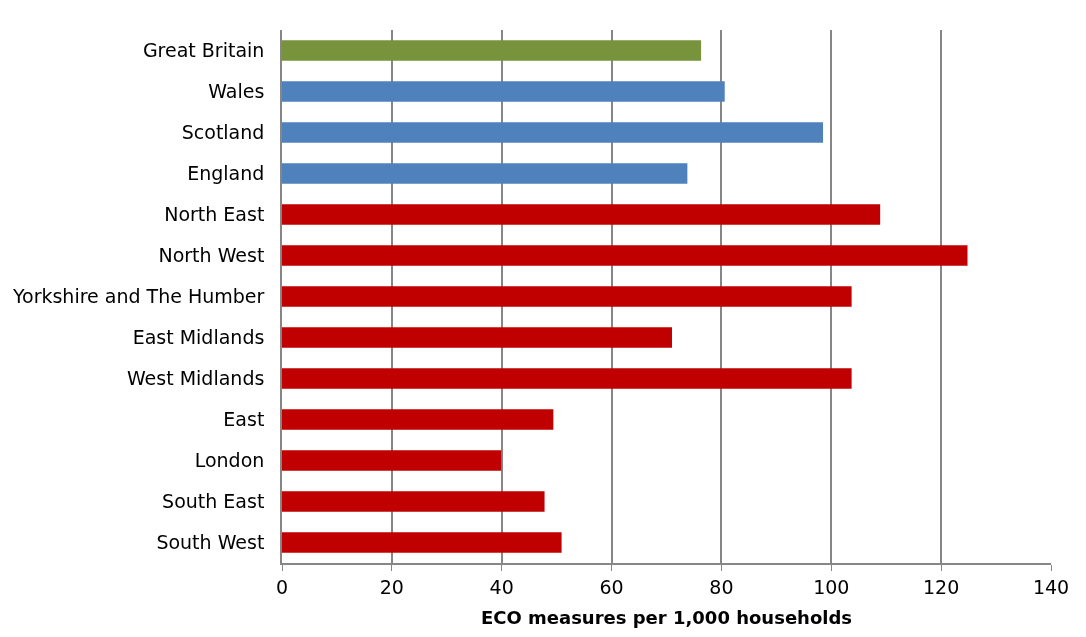  Describe the element at coordinates (831, 586) in the screenshot. I see `x-tick-label: 100` at that location.